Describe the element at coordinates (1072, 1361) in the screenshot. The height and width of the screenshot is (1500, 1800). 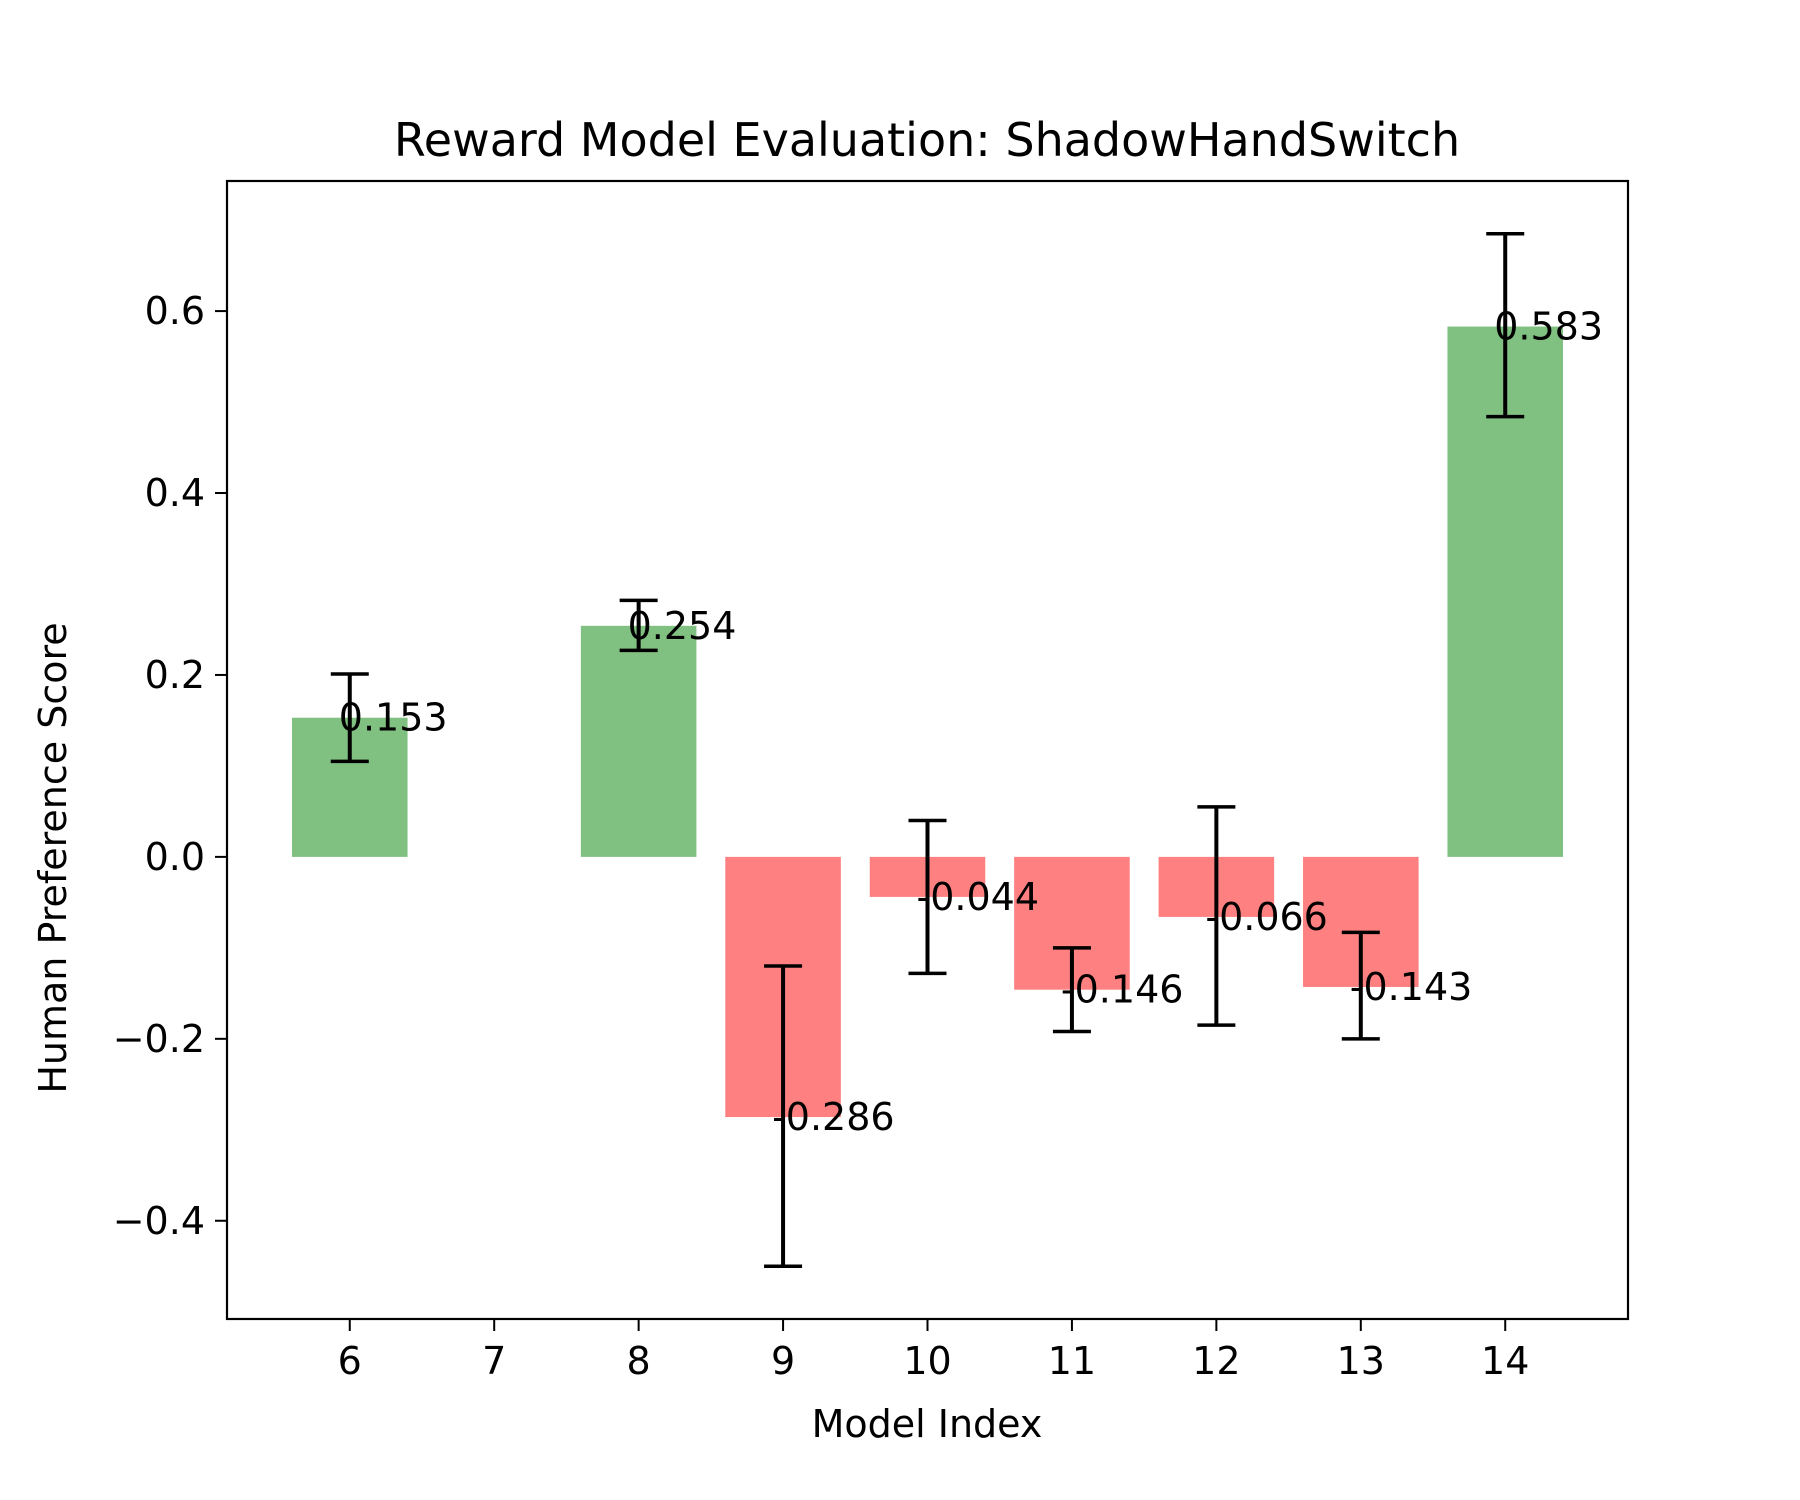
I see `x-tick-label-11: 11` at that location.